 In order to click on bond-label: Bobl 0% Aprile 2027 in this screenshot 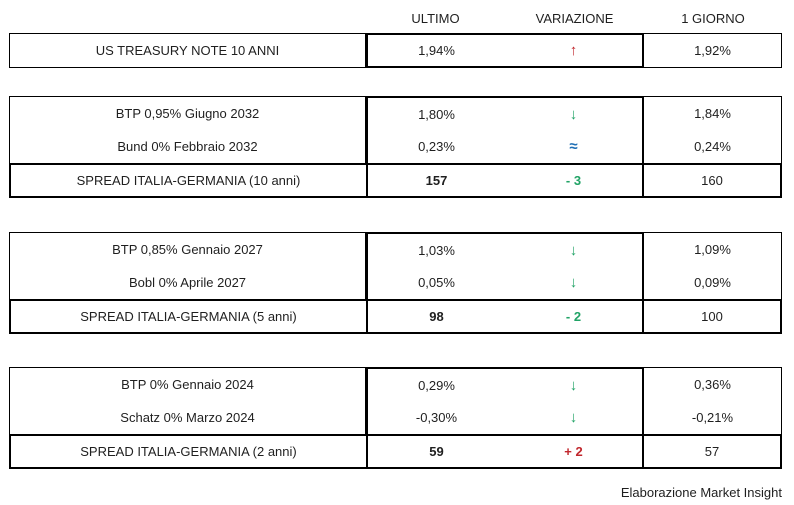, I will do `click(187, 282)`.